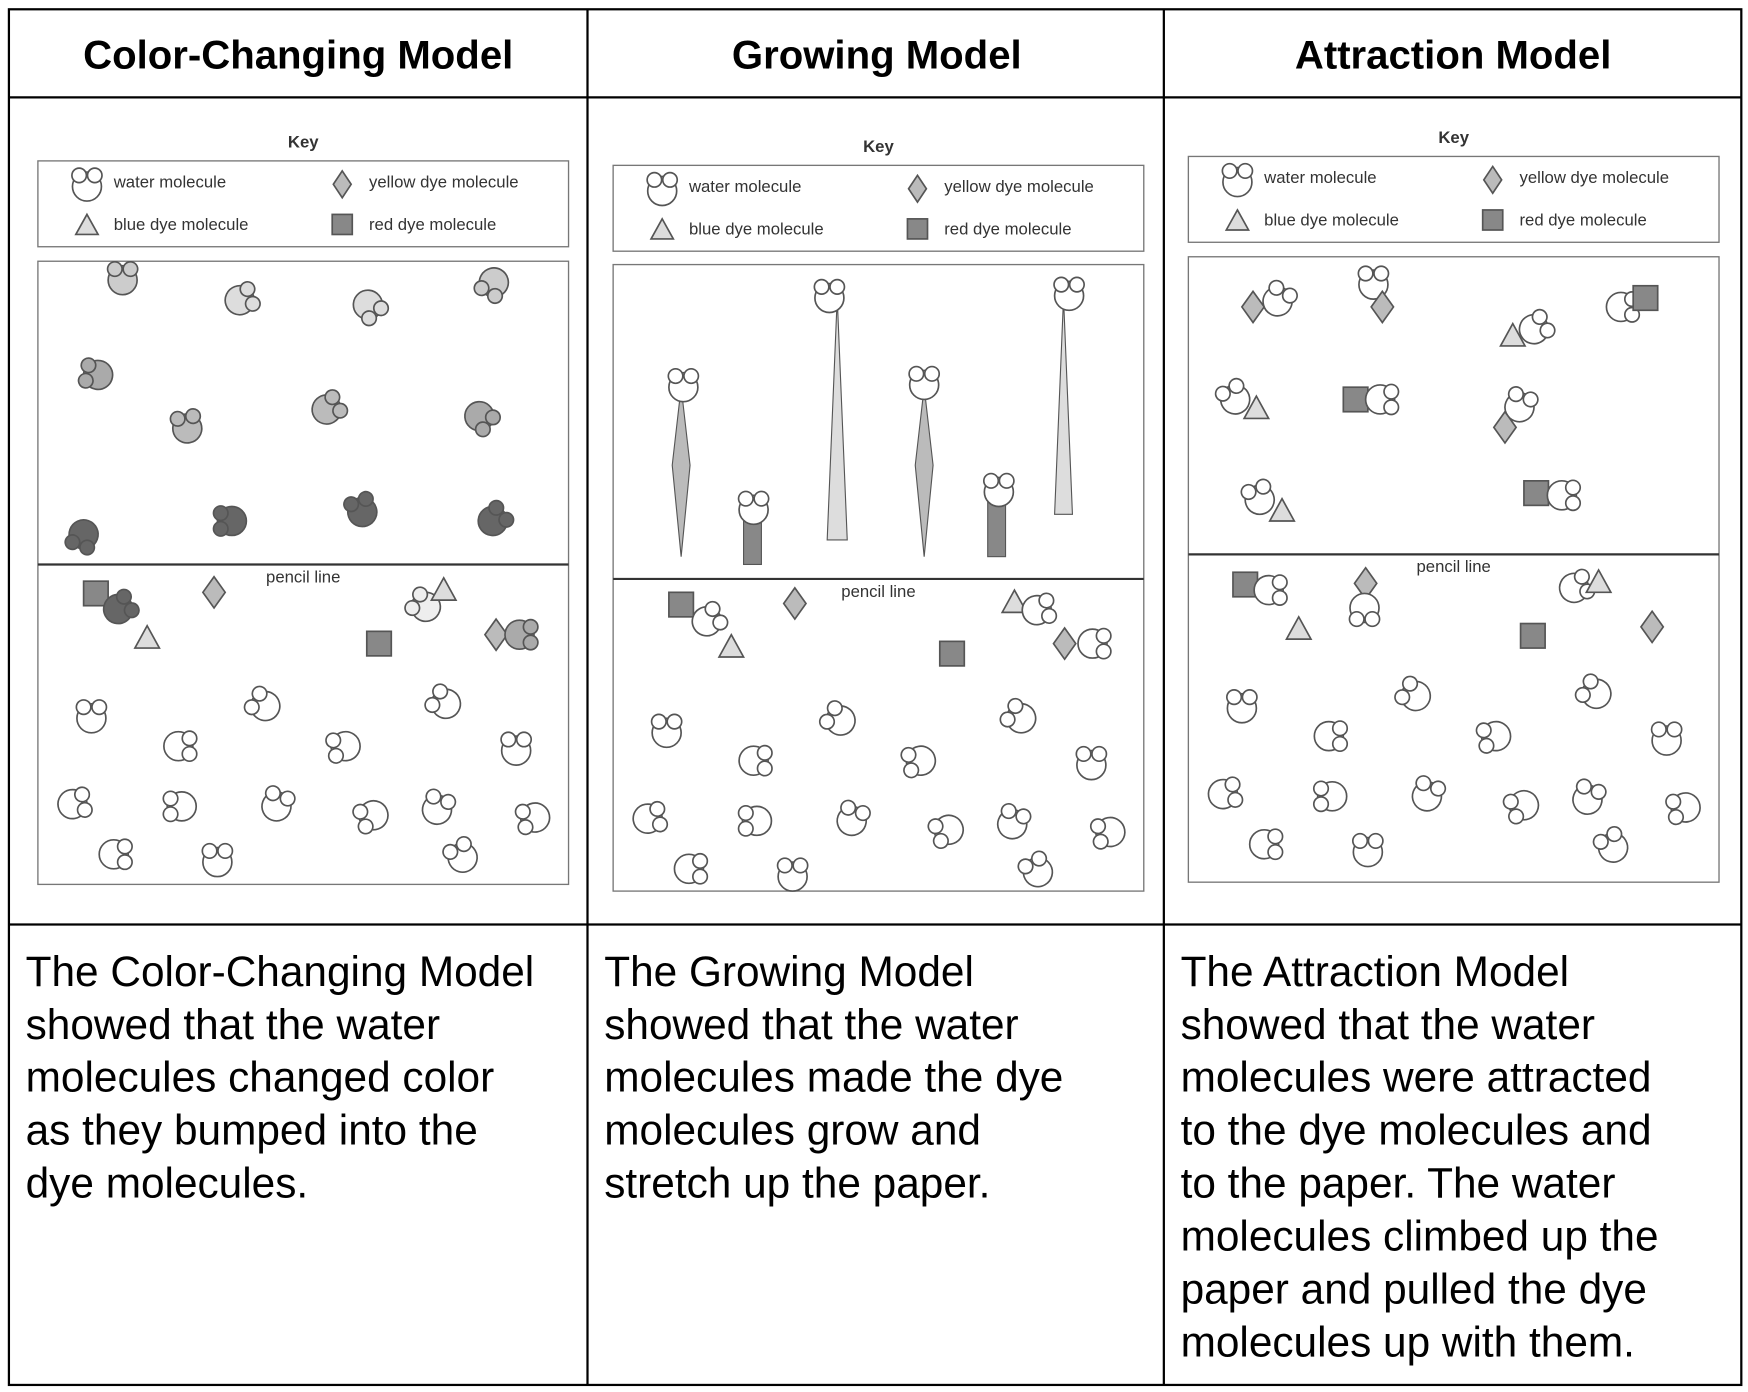  Describe the element at coordinates (1594, 177) in the screenshot. I see `key-label: yellow dye molecule` at that location.